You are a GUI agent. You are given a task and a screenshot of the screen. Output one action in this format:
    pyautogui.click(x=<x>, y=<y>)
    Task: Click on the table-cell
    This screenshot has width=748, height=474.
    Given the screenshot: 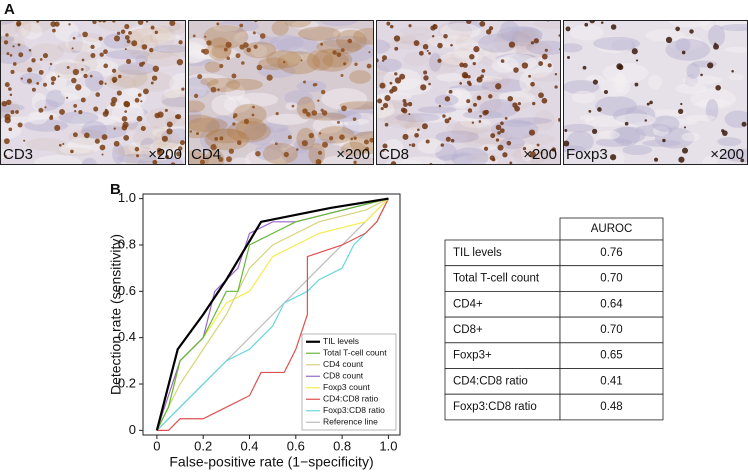 What is the action you would take?
    pyautogui.click(x=611, y=304)
    